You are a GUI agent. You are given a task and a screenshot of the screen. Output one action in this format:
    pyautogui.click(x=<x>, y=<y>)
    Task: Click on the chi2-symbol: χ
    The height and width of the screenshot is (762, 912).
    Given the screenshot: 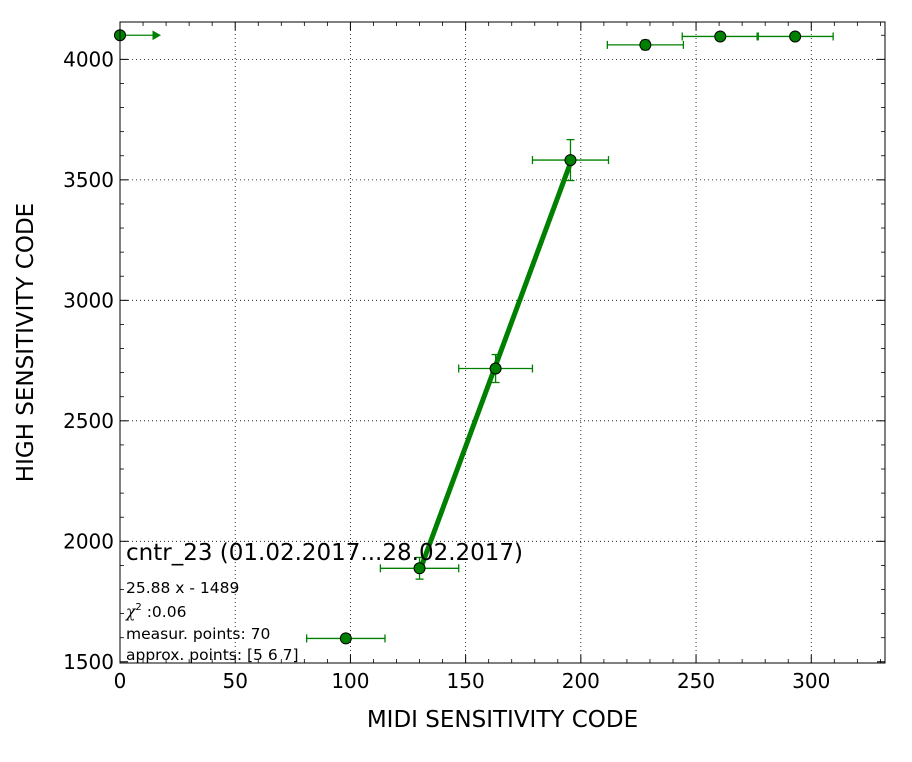 What is the action you would take?
    pyautogui.click(x=131, y=612)
    